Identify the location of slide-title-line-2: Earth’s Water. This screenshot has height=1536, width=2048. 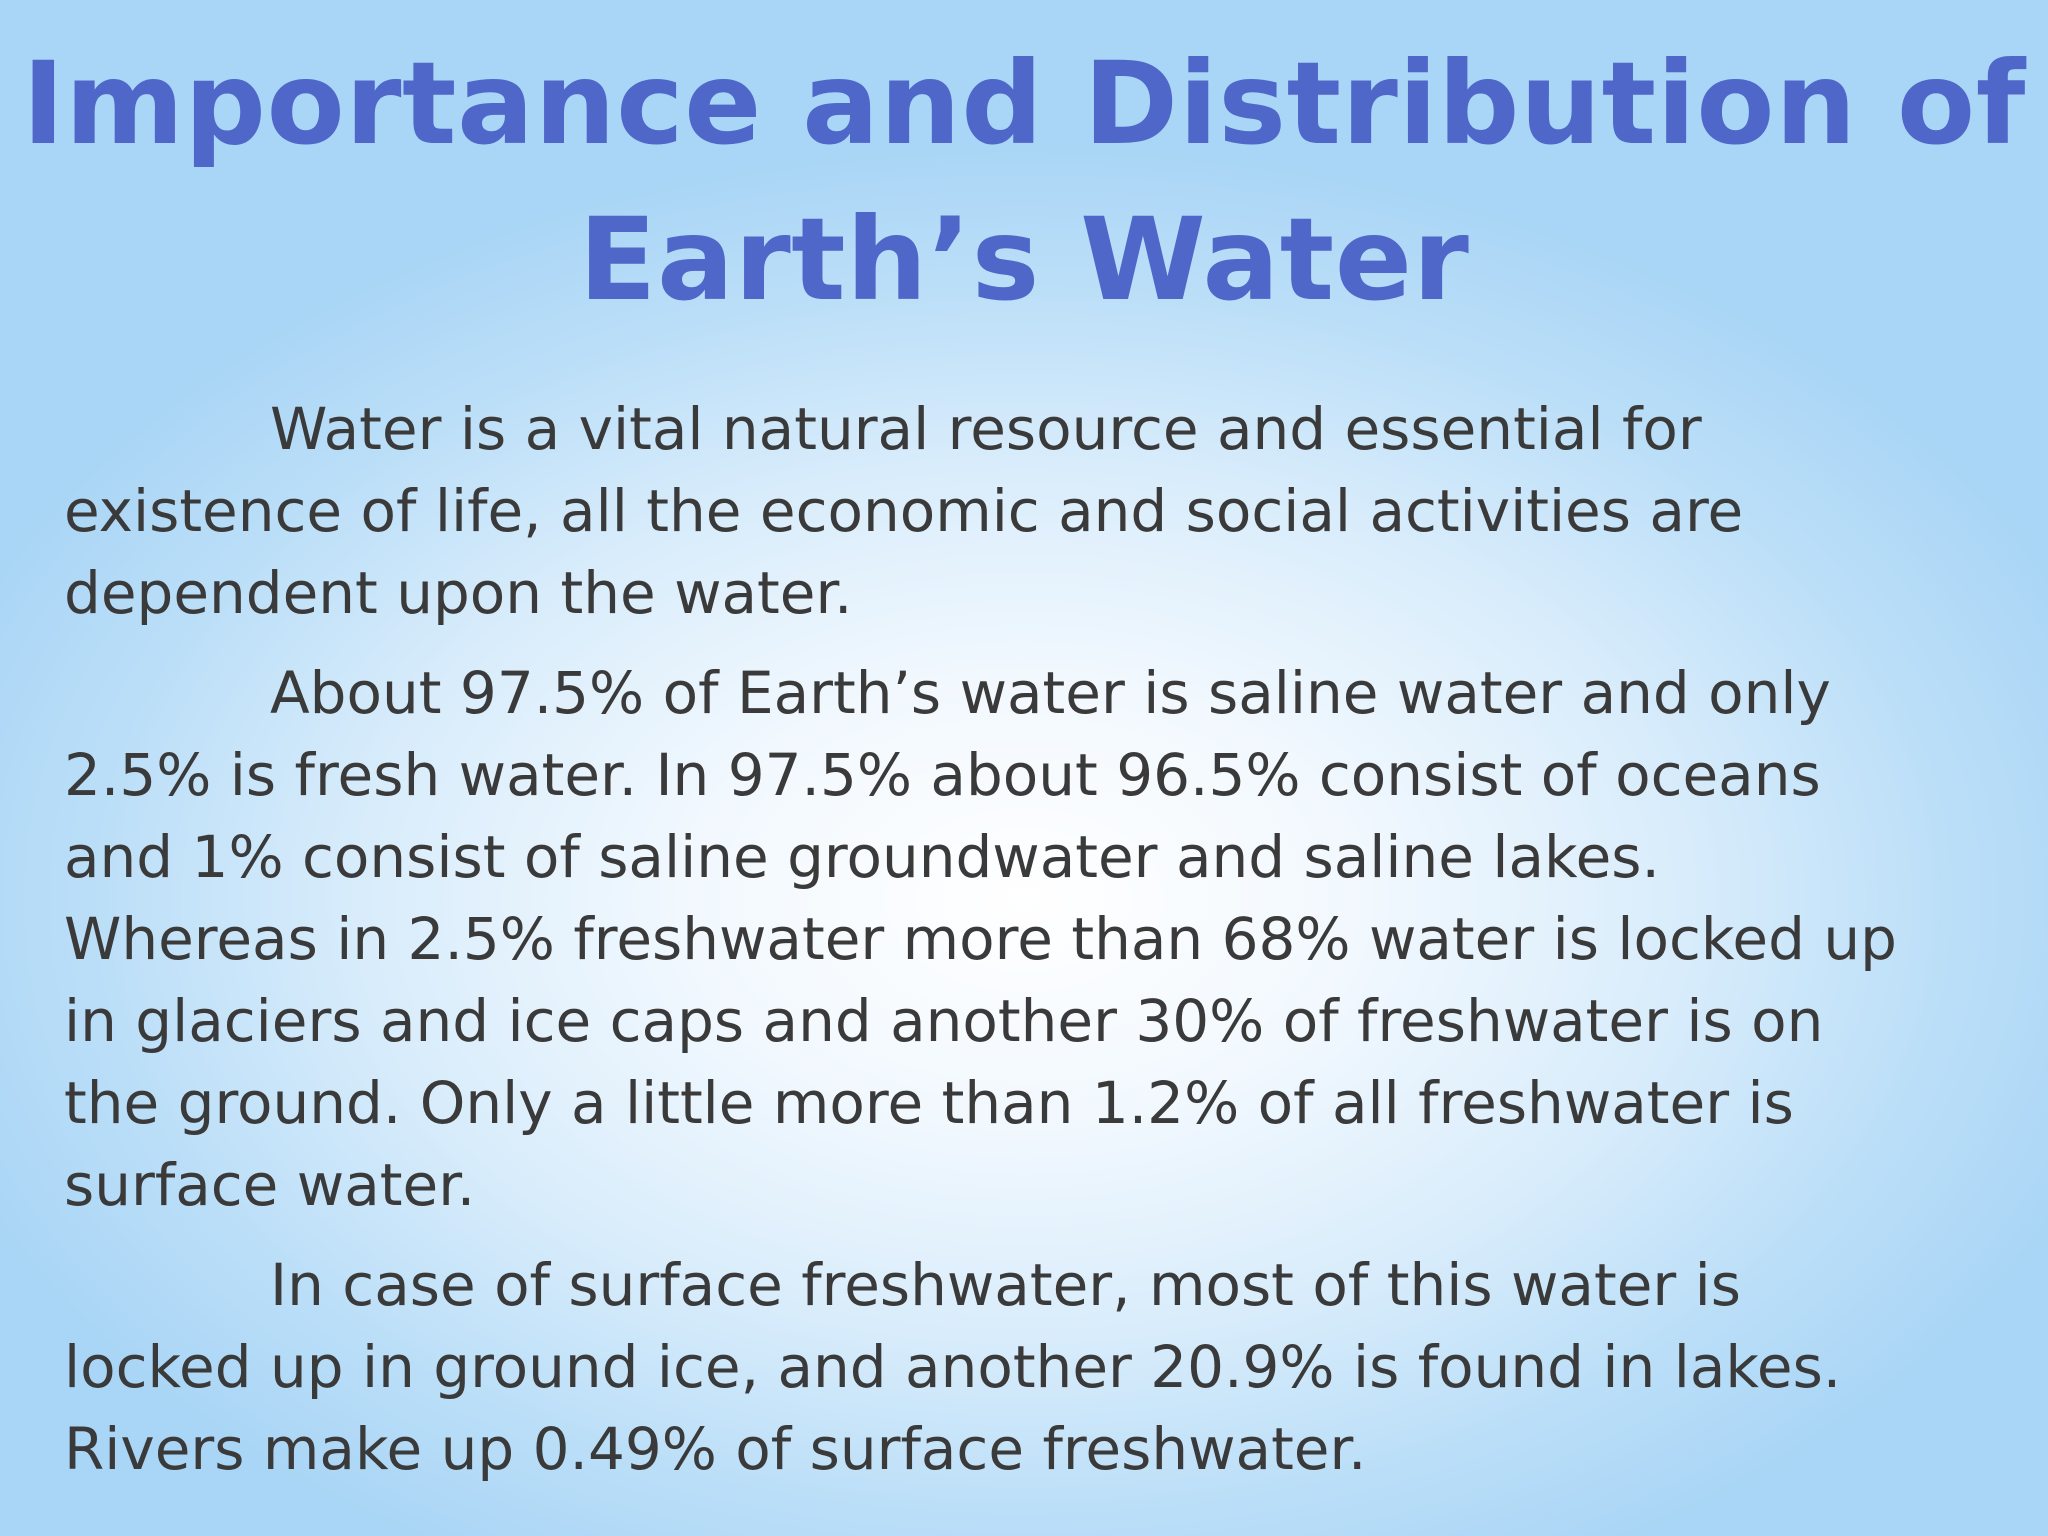
(1024, 259).